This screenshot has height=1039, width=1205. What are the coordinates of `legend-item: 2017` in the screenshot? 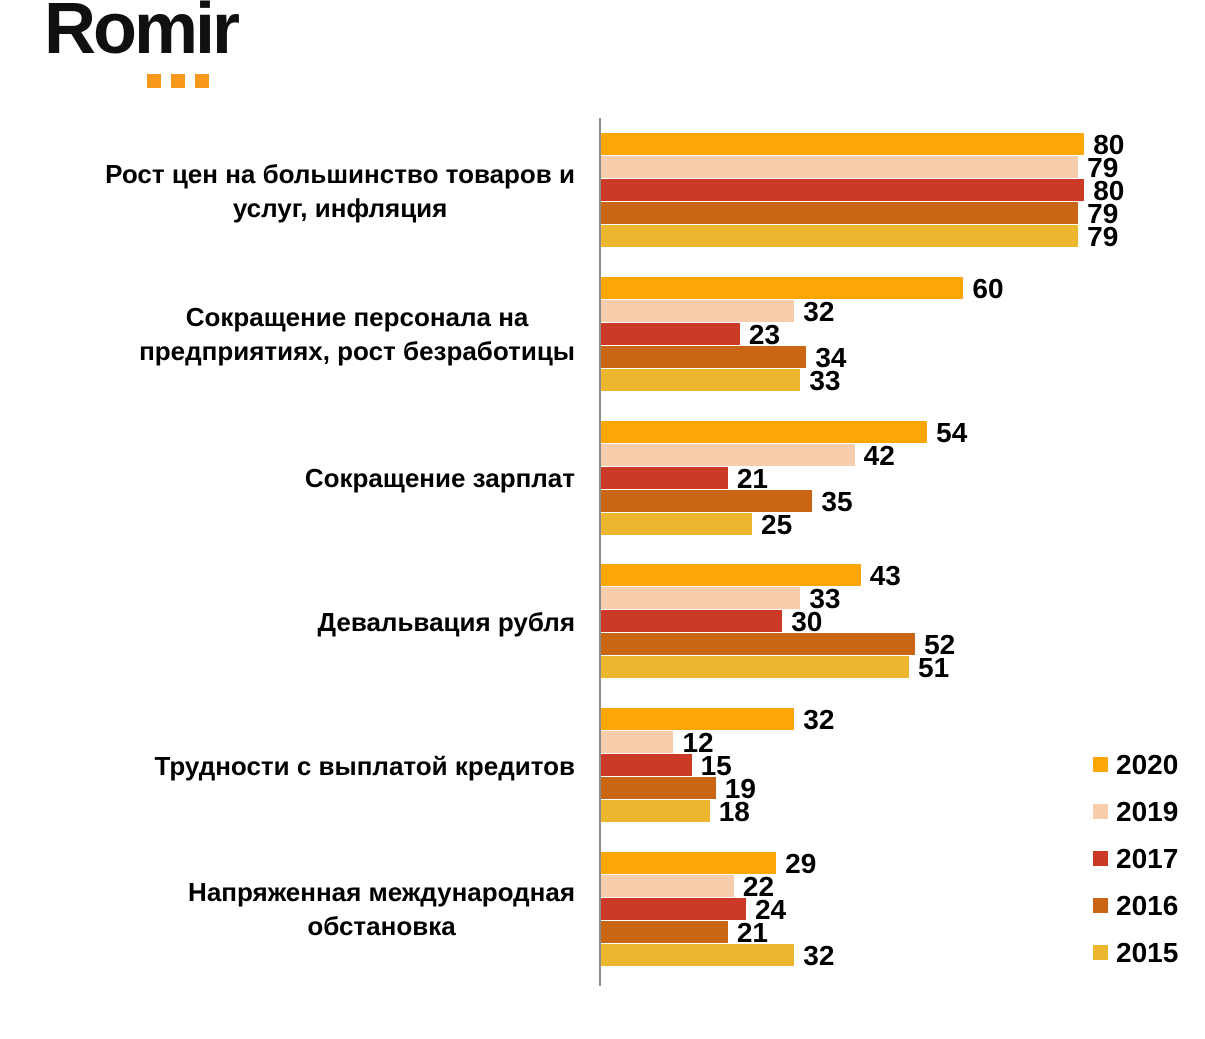 It's located at (1135, 858).